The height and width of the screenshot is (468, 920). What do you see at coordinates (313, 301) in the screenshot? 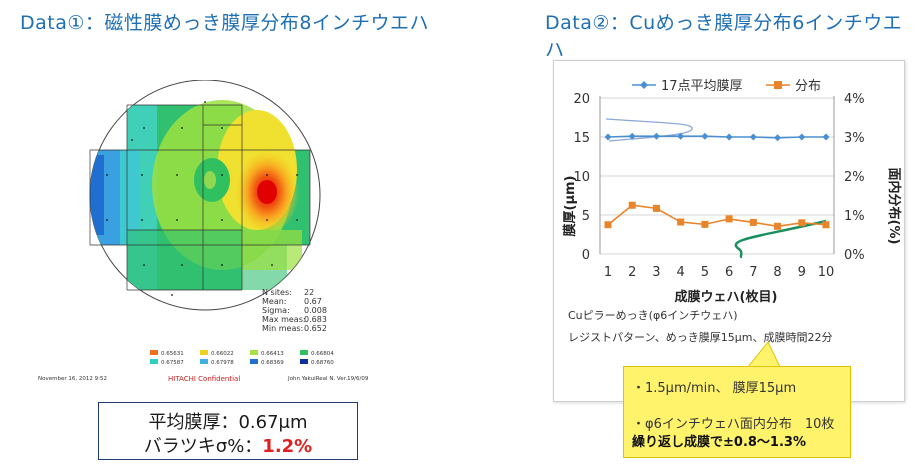
I see `stat-value: 0.67` at bounding box center [313, 301].